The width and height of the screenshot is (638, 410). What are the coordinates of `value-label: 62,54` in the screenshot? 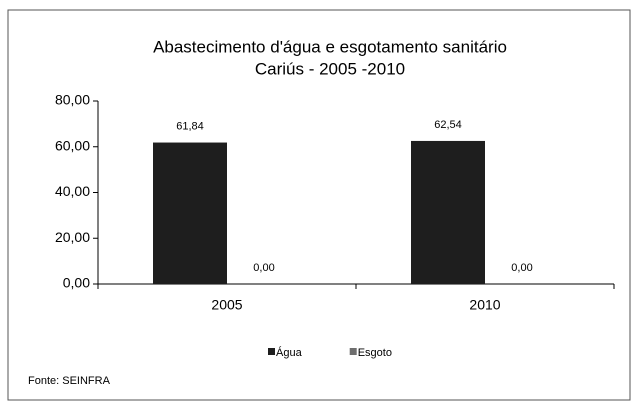 It's located at (448, 125).